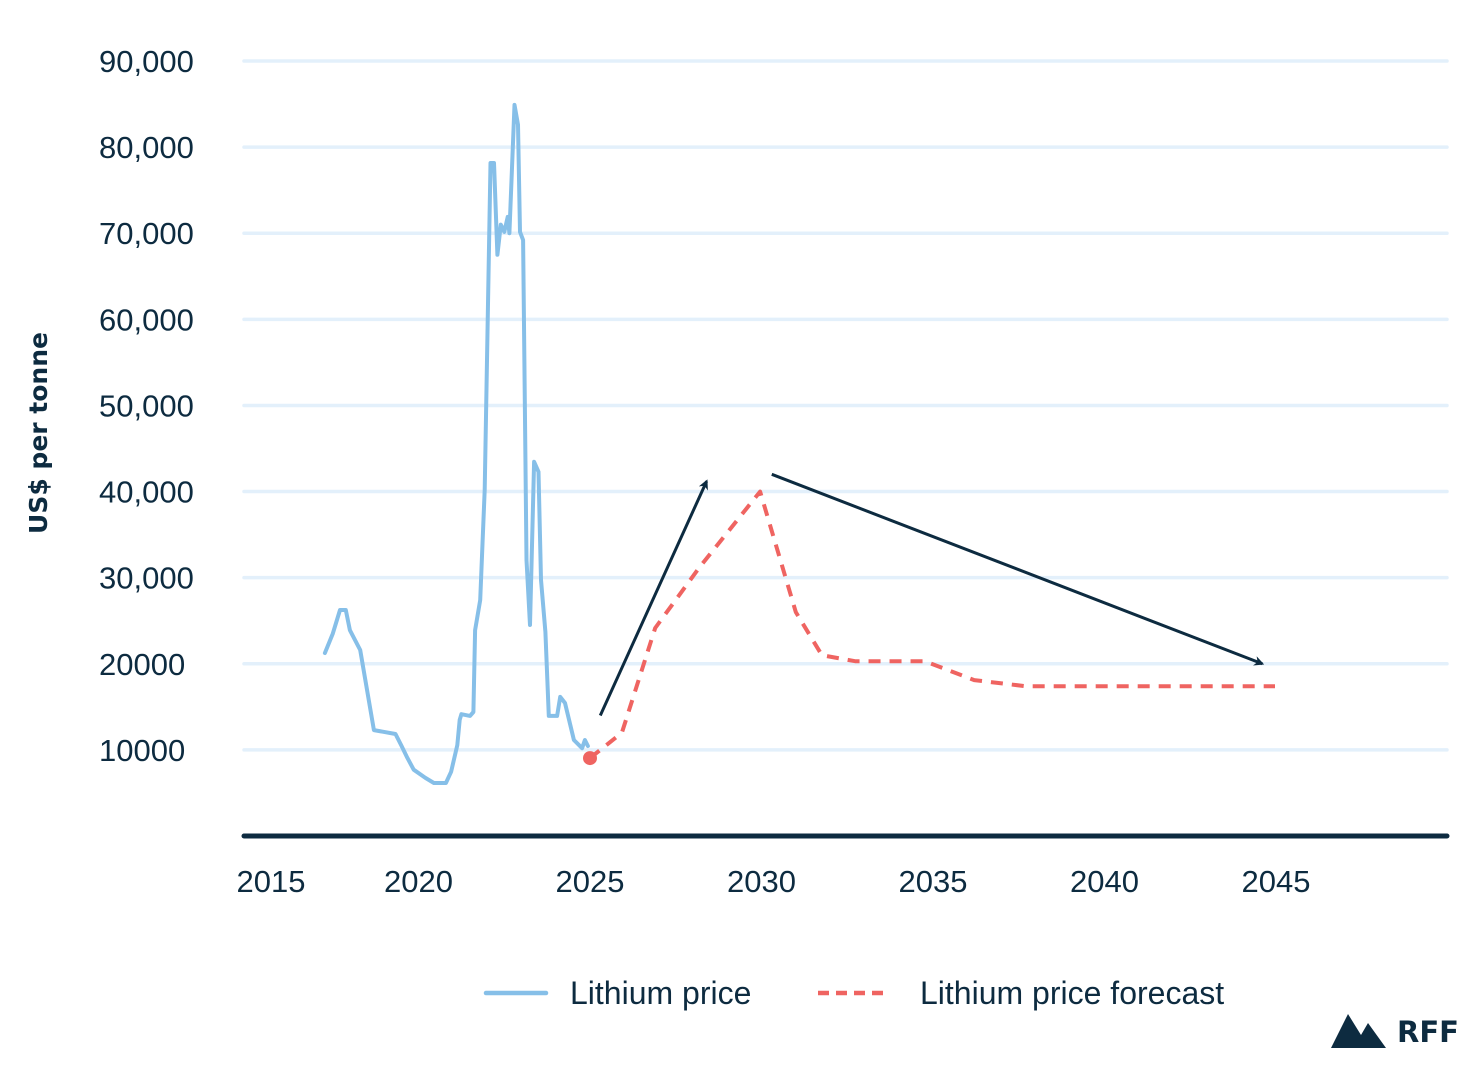  What do you see at coordinates (590, 758) in the screenshot?
I see `forecast-start-marker` at bounding box center [590, 758].